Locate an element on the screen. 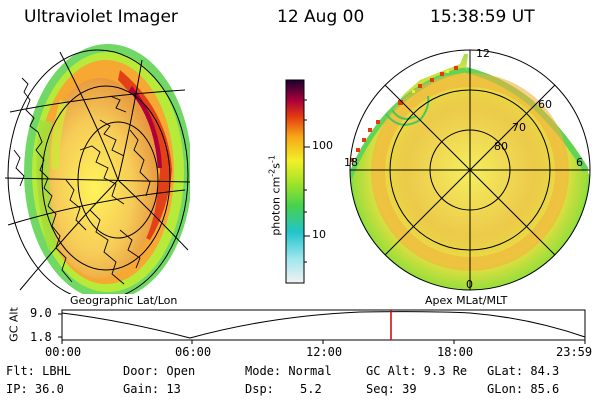 This screenshot has height=400, width=600. glon-info: GLon: 85.6 is located at coordinates (523, 389).